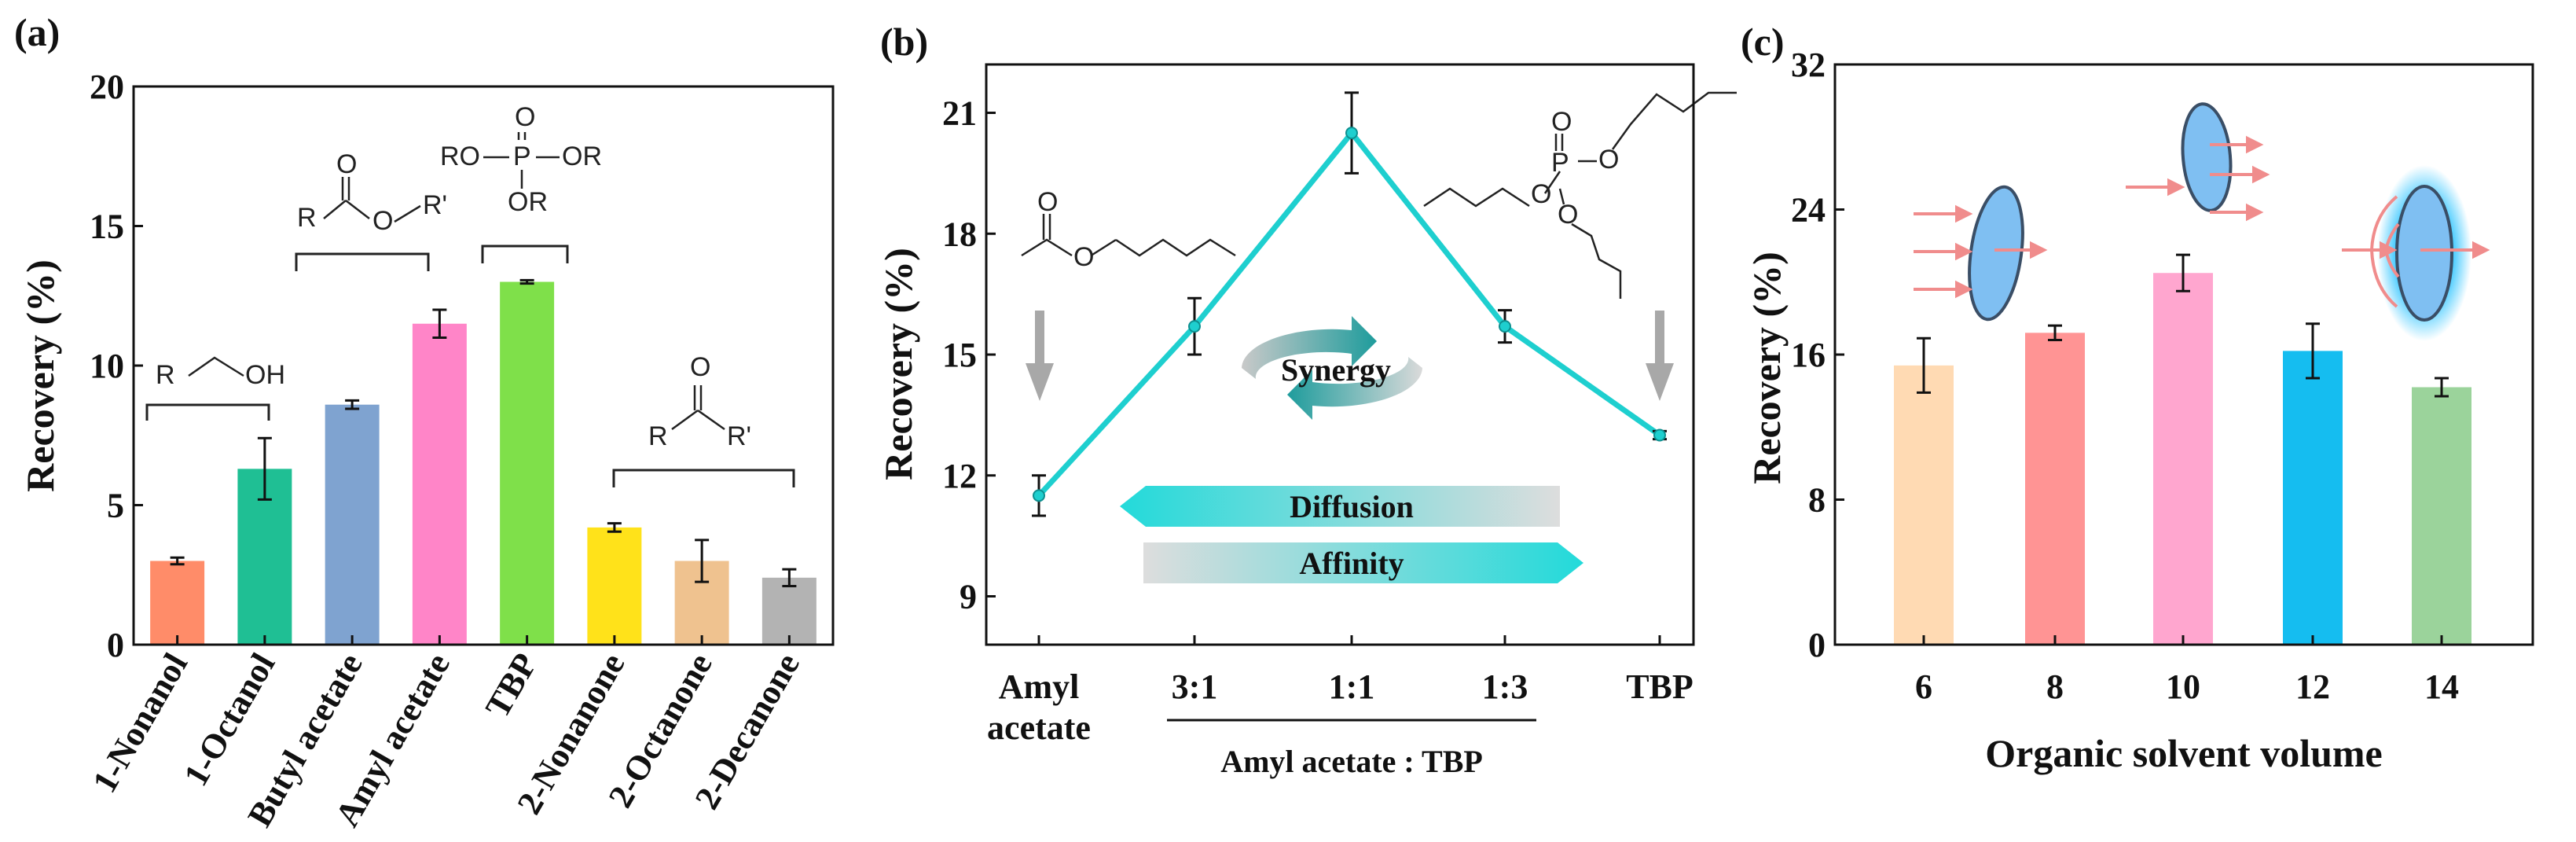 The image size is (2576, 842). Describe the element at coordinates (1817, 500) in the screenshot. I see `y-tick-label: 8` at that location.